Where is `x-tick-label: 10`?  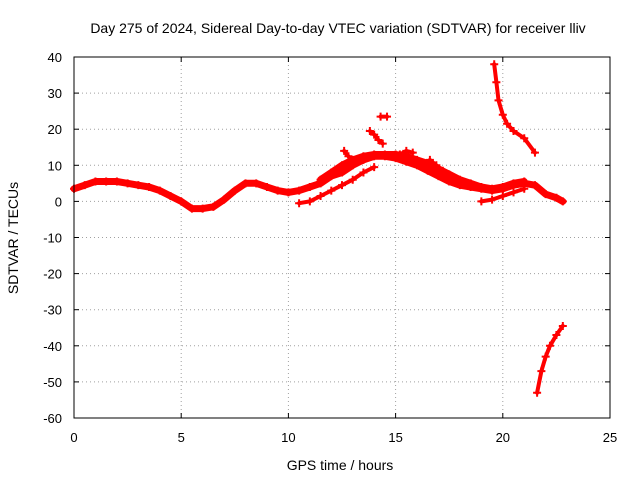
x-tick-label: 10 is located at coordinates (288, 437).